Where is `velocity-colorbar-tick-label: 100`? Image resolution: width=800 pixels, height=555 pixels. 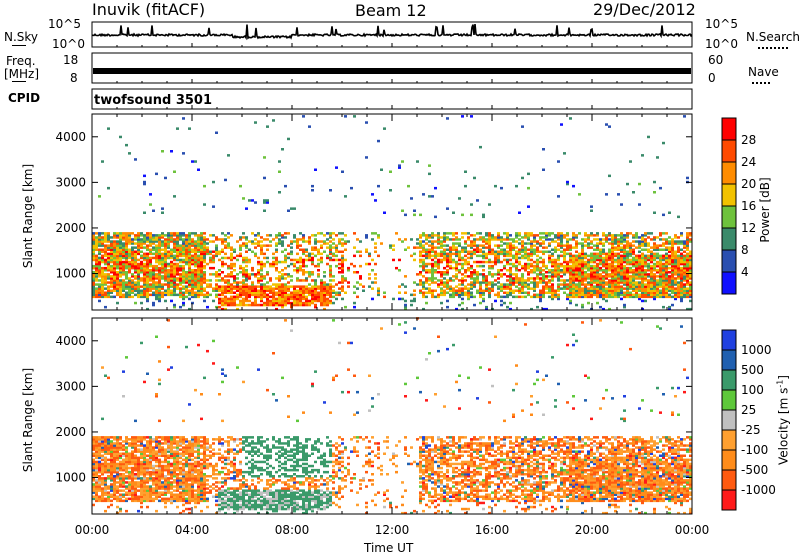 velocity-colorbar-tick-label: 100 is located at coordinates (752, 390).